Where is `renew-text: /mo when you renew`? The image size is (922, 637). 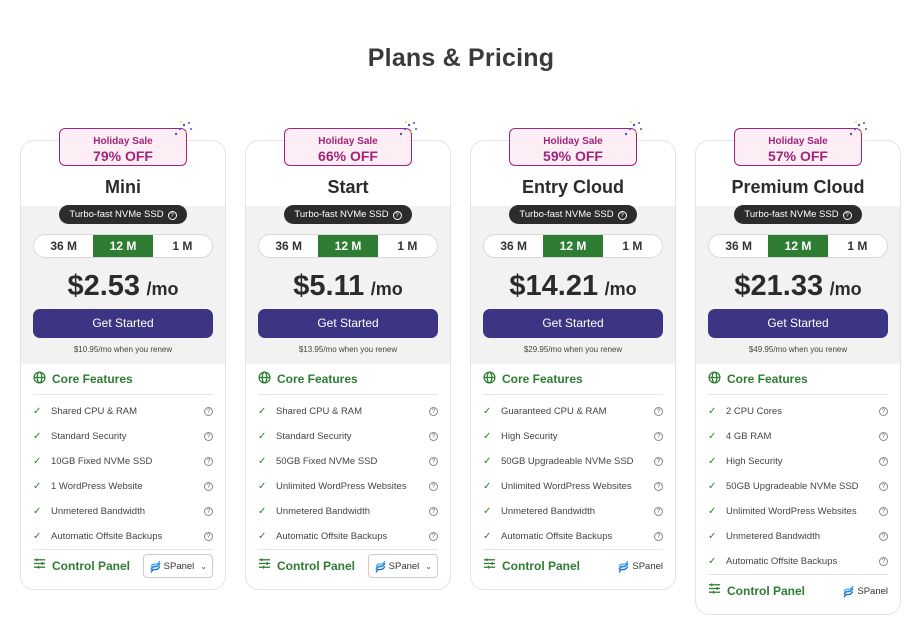 renew-text: /mo when you renew is located at coordinates (810, 349).